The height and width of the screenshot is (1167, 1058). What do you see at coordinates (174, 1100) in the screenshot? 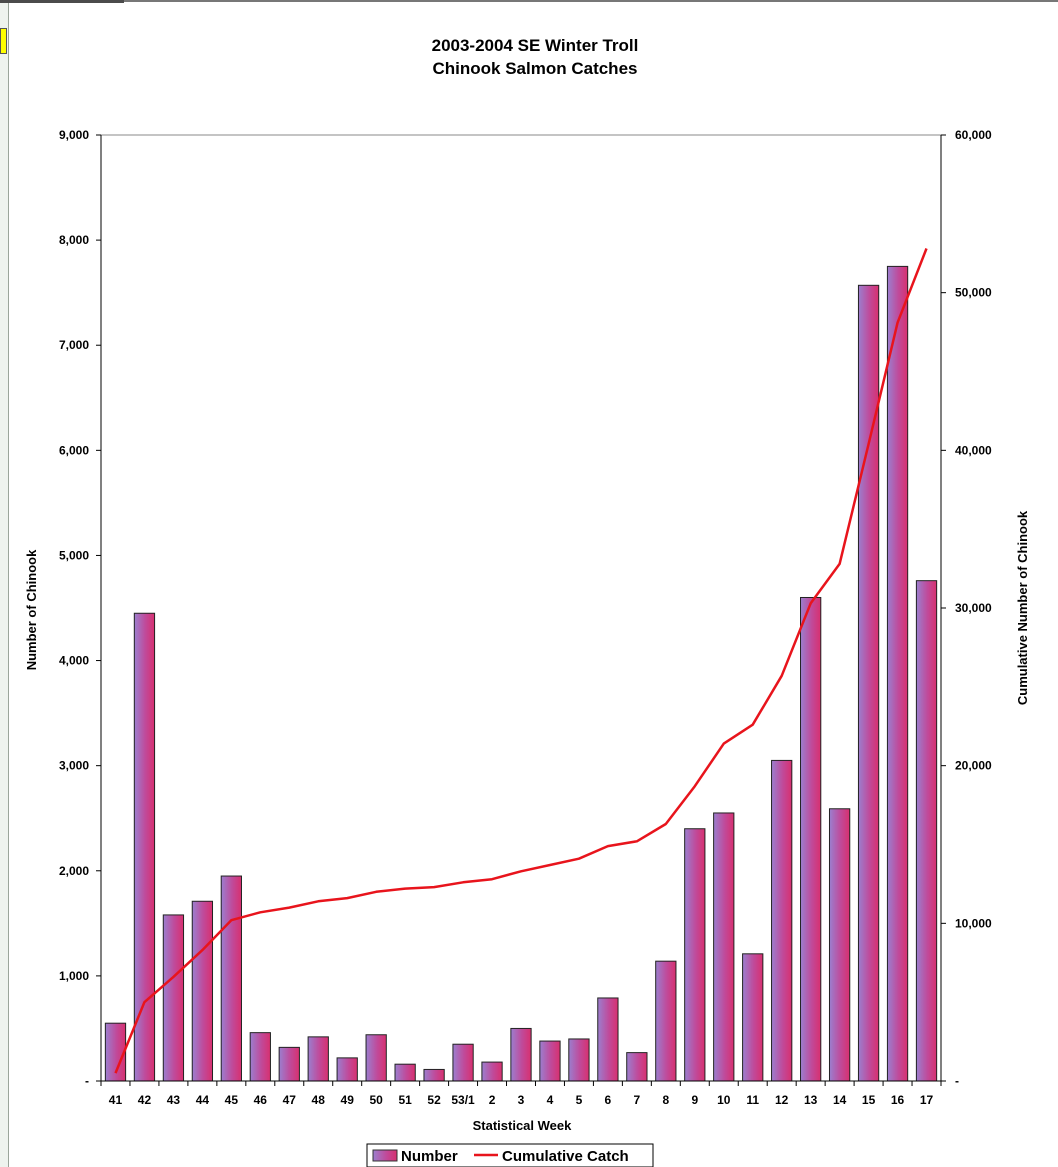
I see `x-tick-label: 43` at bounding box center [174, 1100].